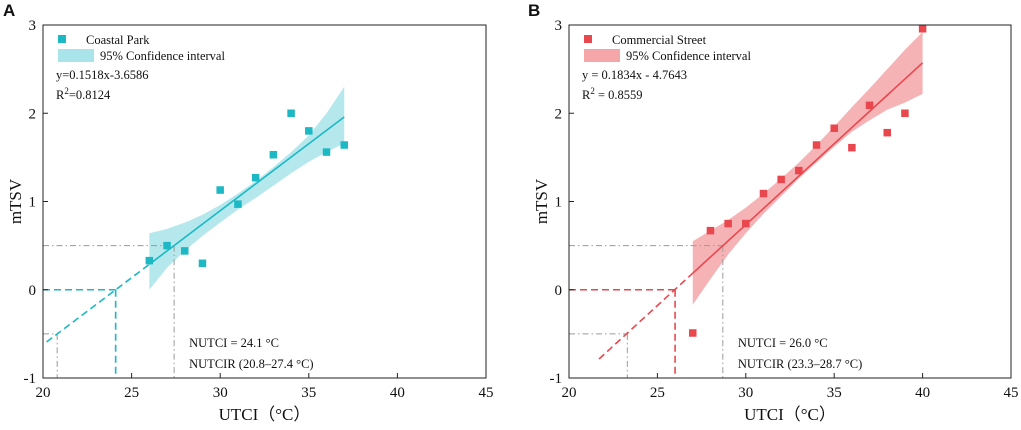 This screenshot has width=1021, height=430. What do you see at coordinates (922, 393) in the screenshot?
I see `panel-b-x-tick-label: 40` at bounding box center [922, 393].